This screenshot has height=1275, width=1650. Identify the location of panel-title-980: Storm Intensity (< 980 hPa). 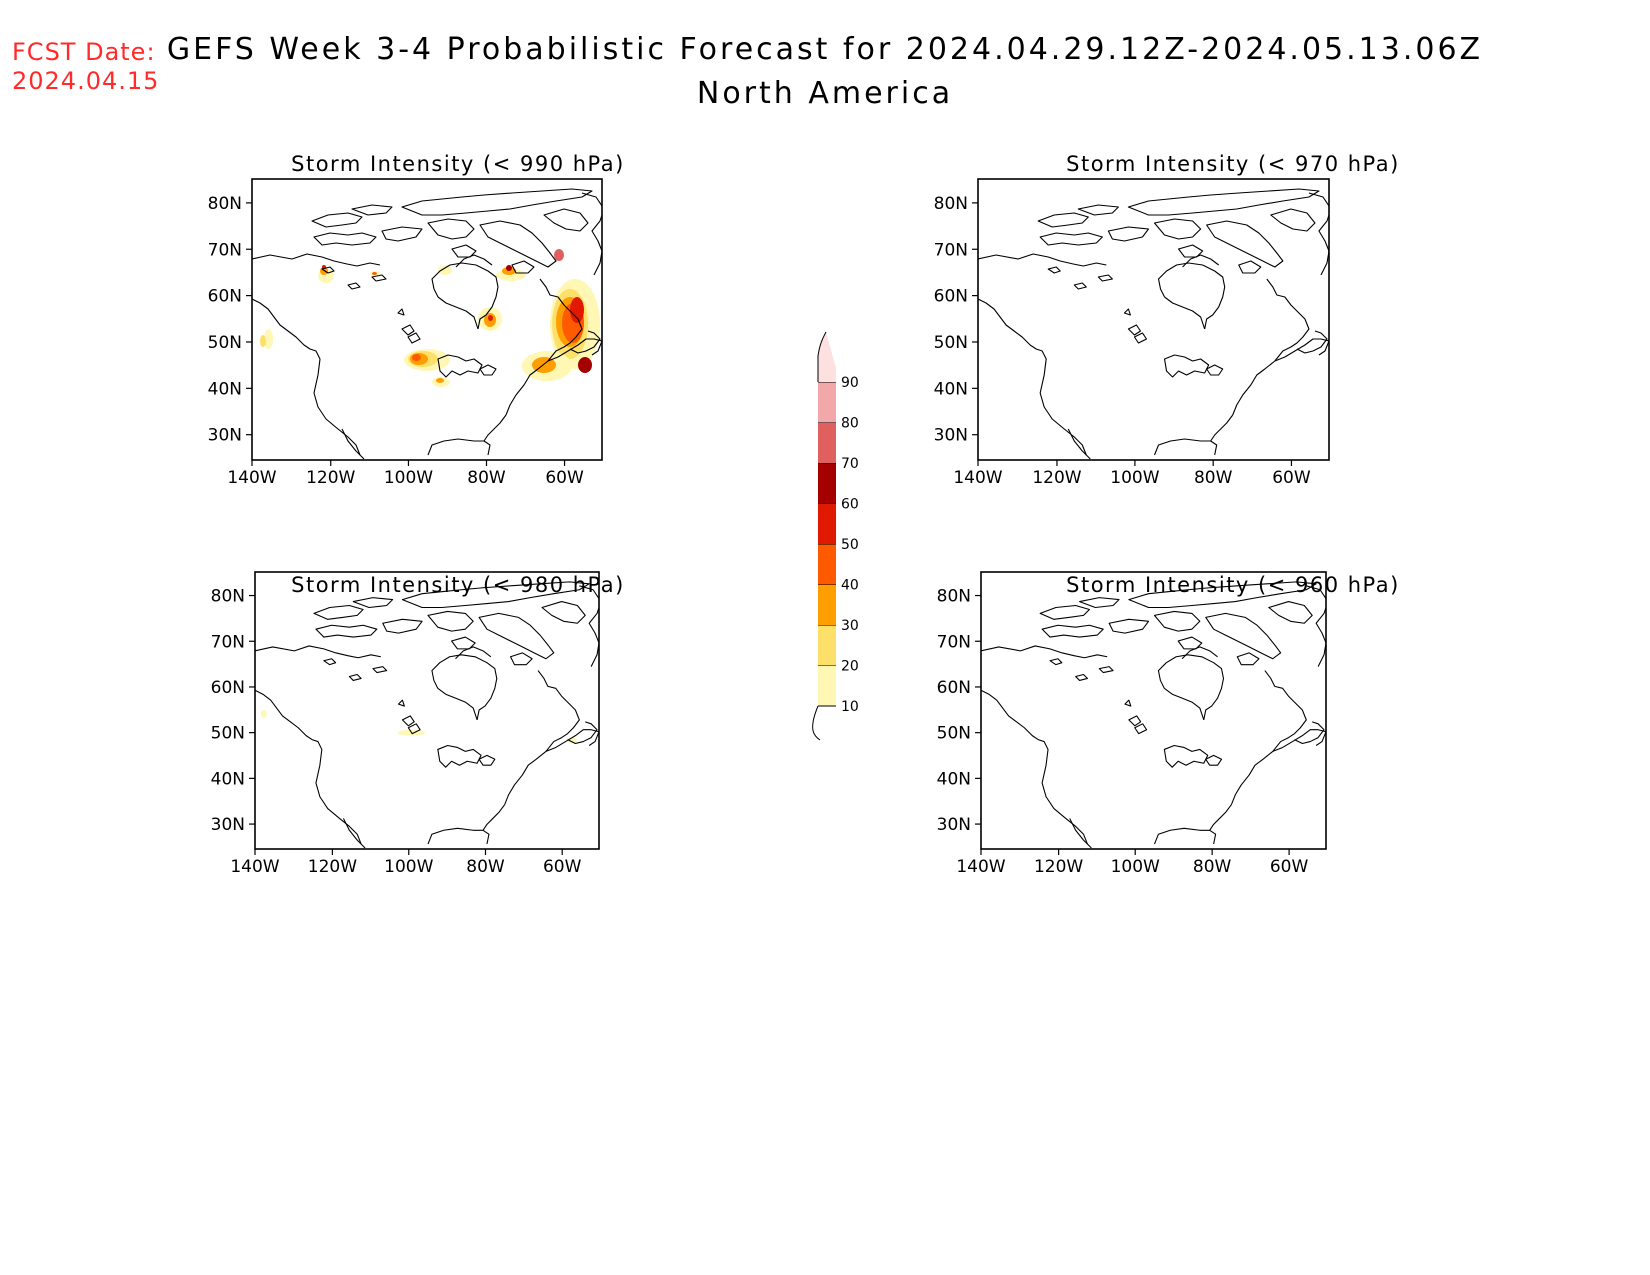
(458, 585).